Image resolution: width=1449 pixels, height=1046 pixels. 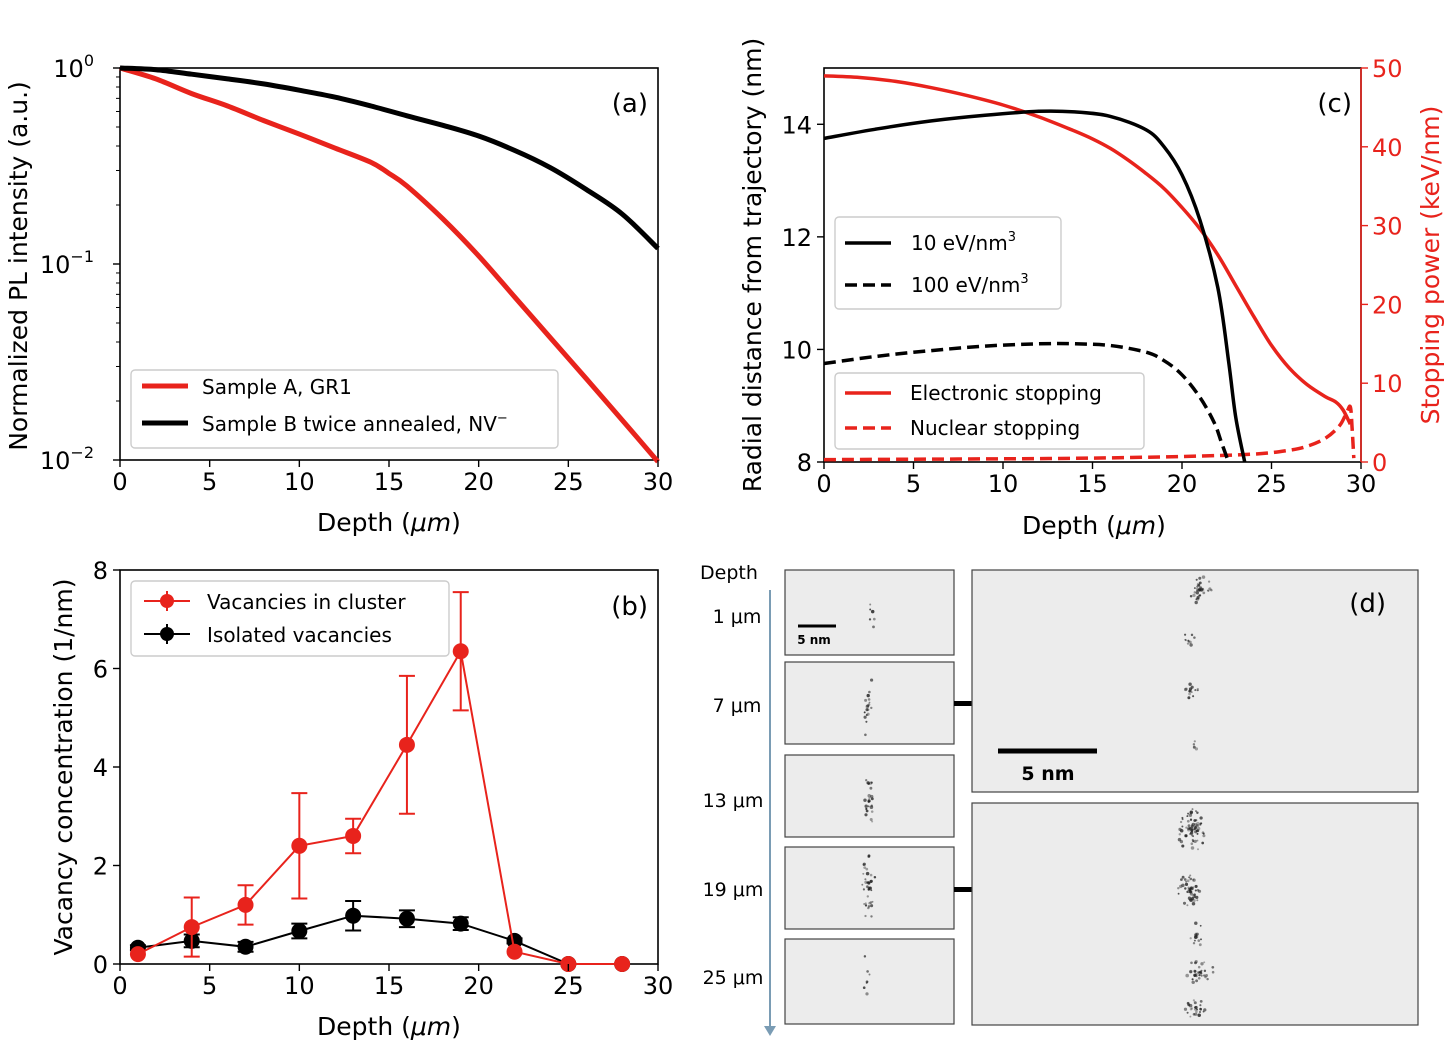 What do you see at coordinates (167, 634) in the screenshot?
I see `legend-swatch-isolated-marker` at bounding box center [167, 634].